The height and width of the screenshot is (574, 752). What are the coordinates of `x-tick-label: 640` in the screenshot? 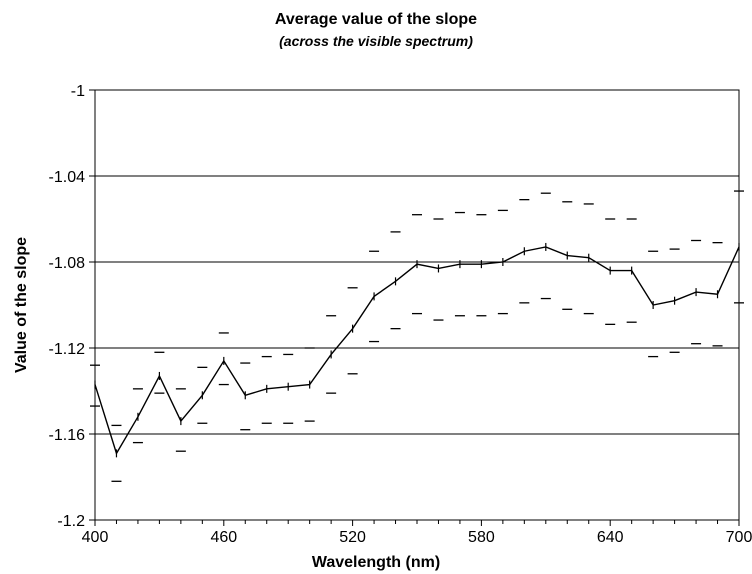 It's located at (610, 537).